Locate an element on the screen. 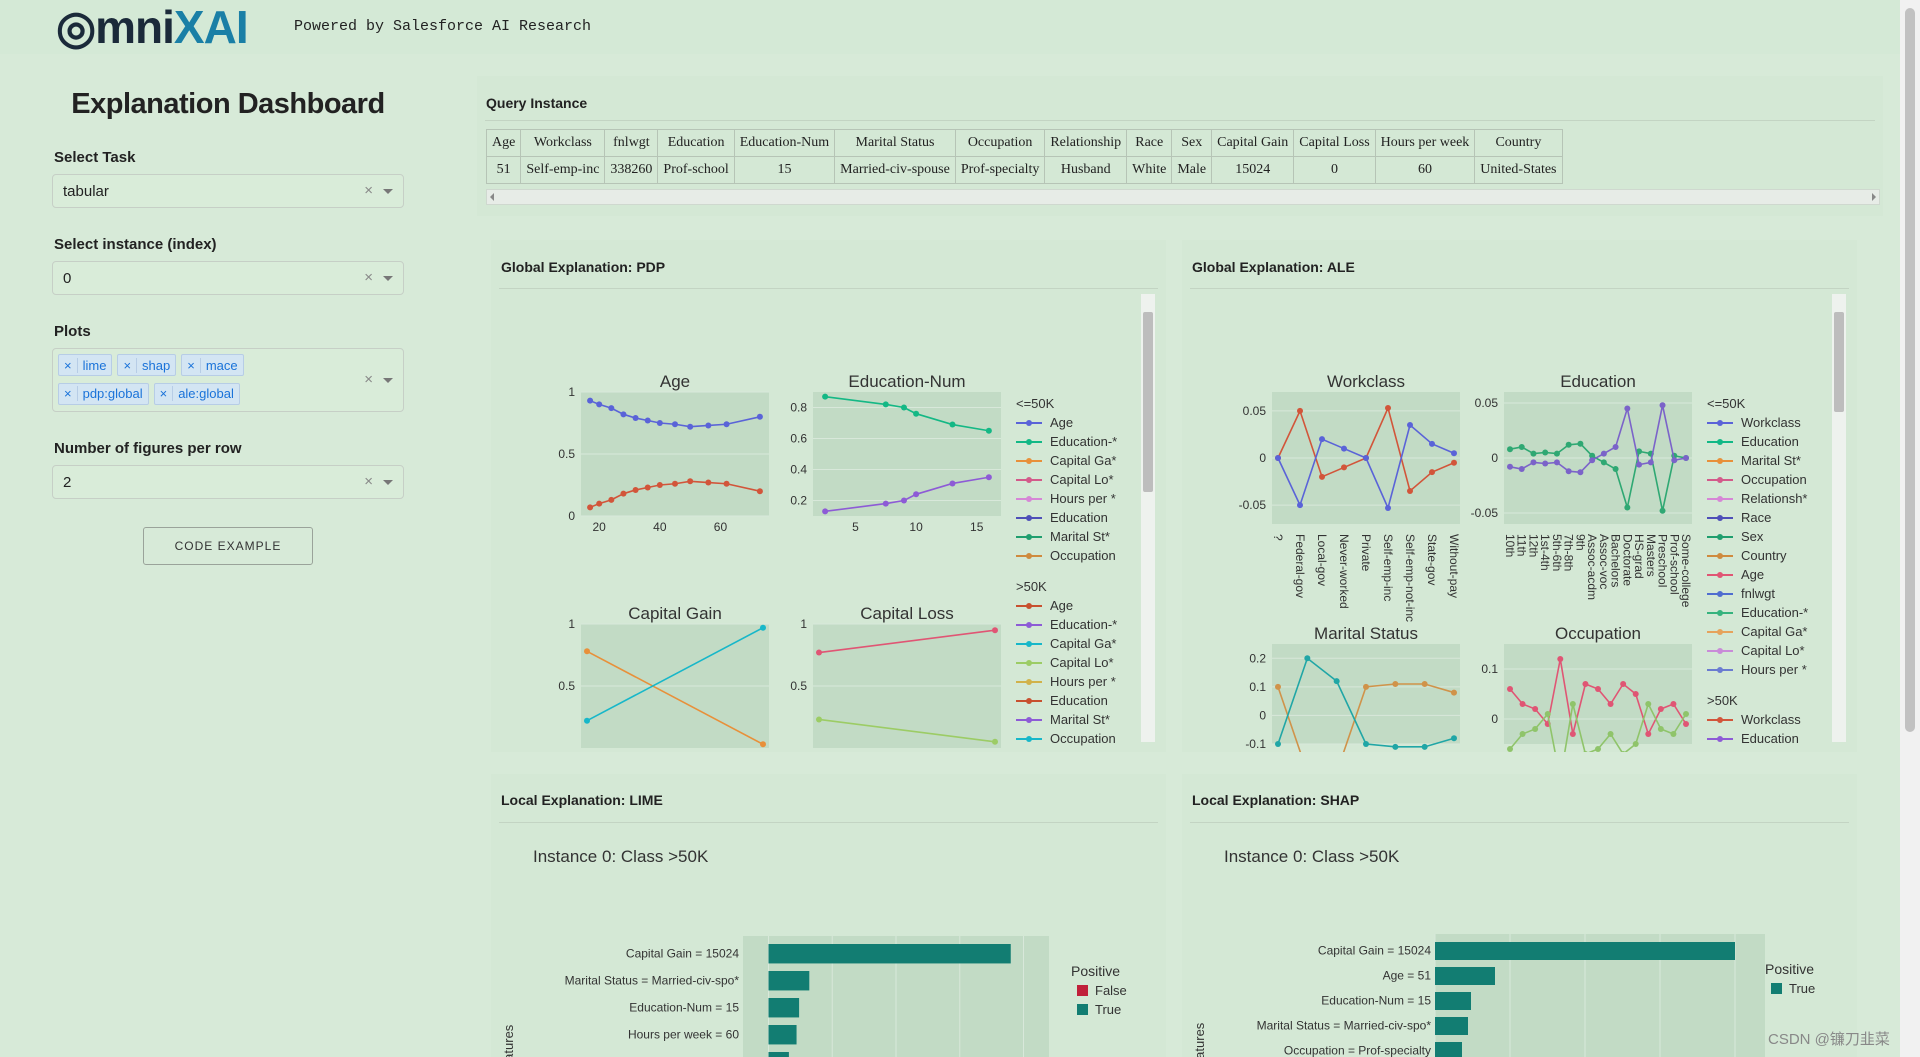 Image resolution: width=1920 pixels, height=1057 pixels. plot-tag: × shap is located at coordinates (147, 365).